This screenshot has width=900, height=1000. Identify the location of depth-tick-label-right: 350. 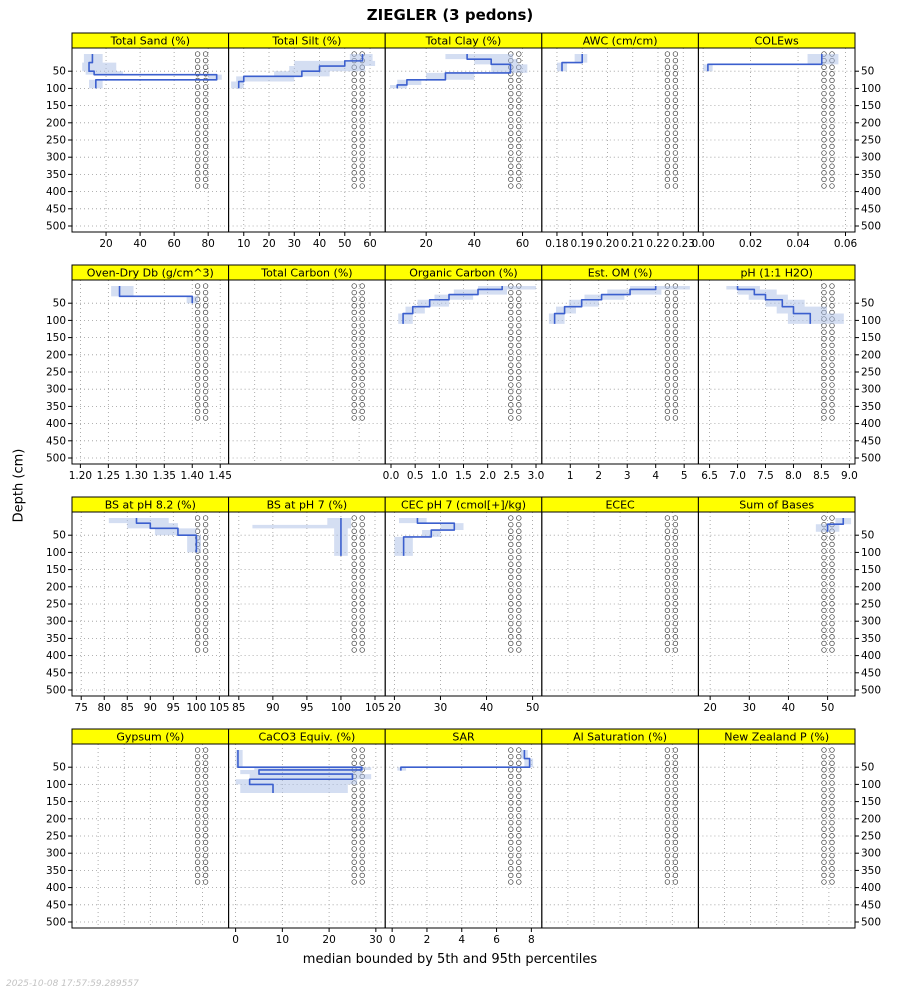
(871, 871).